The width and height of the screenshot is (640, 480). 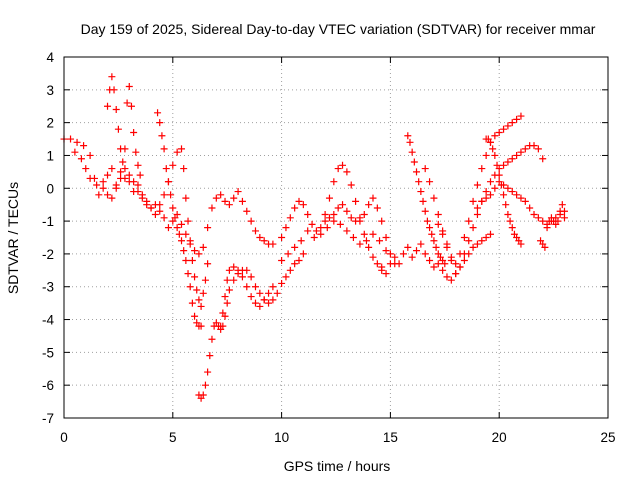 I want to click on y-tick-label: -5, so click(x=48, y=352).